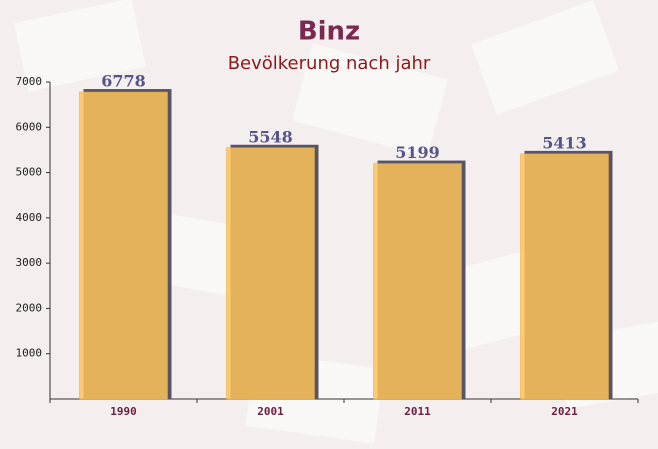 This screenshot has width=658, height=449. Describe the element at coordinates (417, 411) in the screenshot. I see `x-tick-label: 2011` at that location.